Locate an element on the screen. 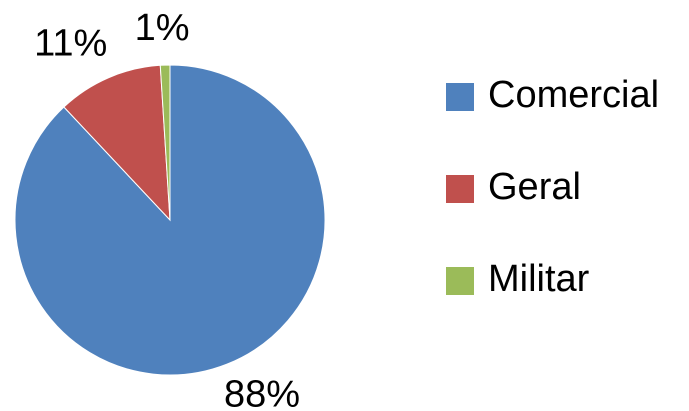 Image resolution: width=689 pixels, height=411 pixels. legend-label: Comercial is located at coordinates (573, 95).